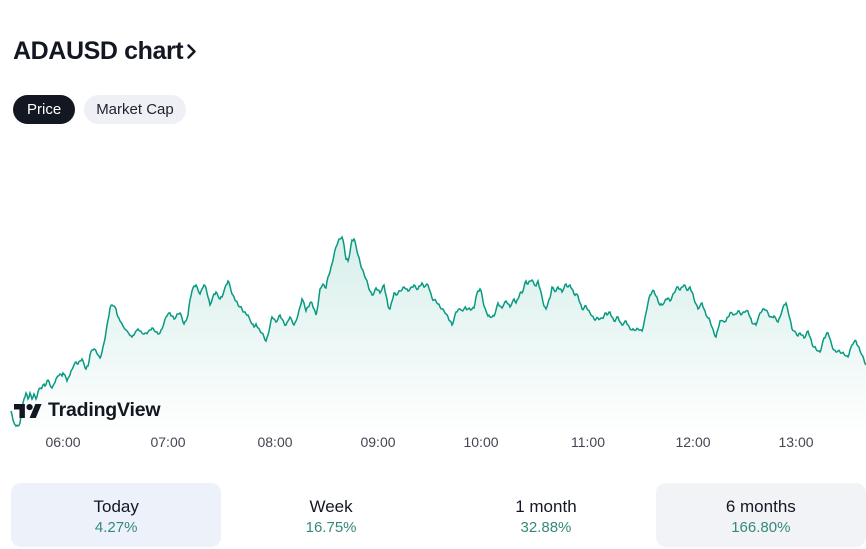  What do you see at coordinates (796, 442) in the screenshot?
I see `x-axis-label: 13:00` at bounding box center [796, 442].